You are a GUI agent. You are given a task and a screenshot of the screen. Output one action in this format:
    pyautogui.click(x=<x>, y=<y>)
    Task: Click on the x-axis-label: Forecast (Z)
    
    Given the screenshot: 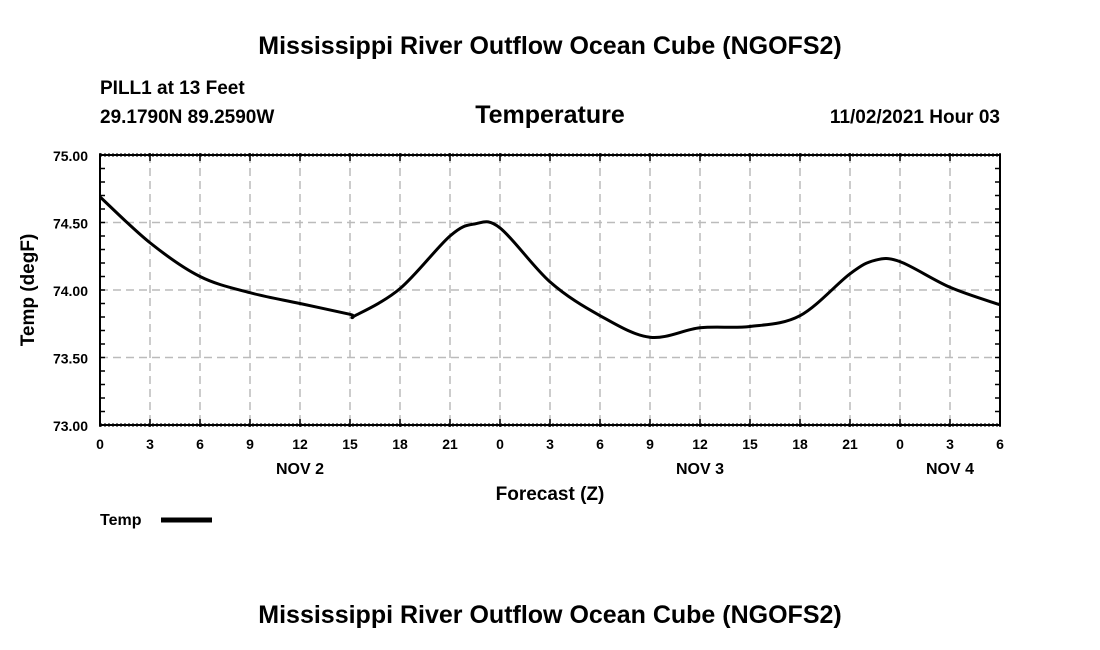 What is the action you would take?
    pyautogui.click(x=550, y=494)
    